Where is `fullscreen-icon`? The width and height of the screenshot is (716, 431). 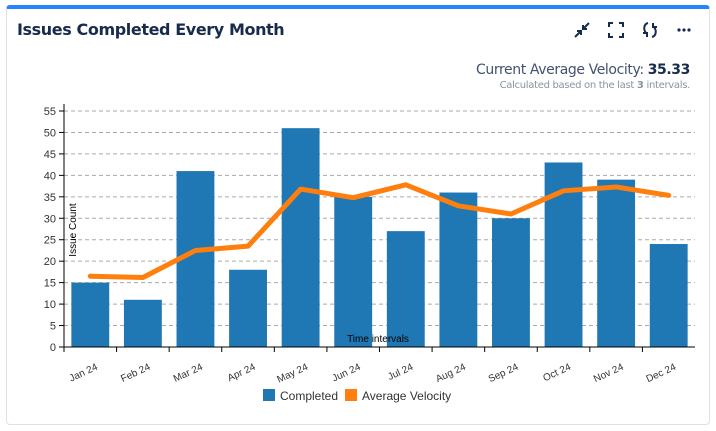 fullscreen-icon is located at coordinates (616, 30).